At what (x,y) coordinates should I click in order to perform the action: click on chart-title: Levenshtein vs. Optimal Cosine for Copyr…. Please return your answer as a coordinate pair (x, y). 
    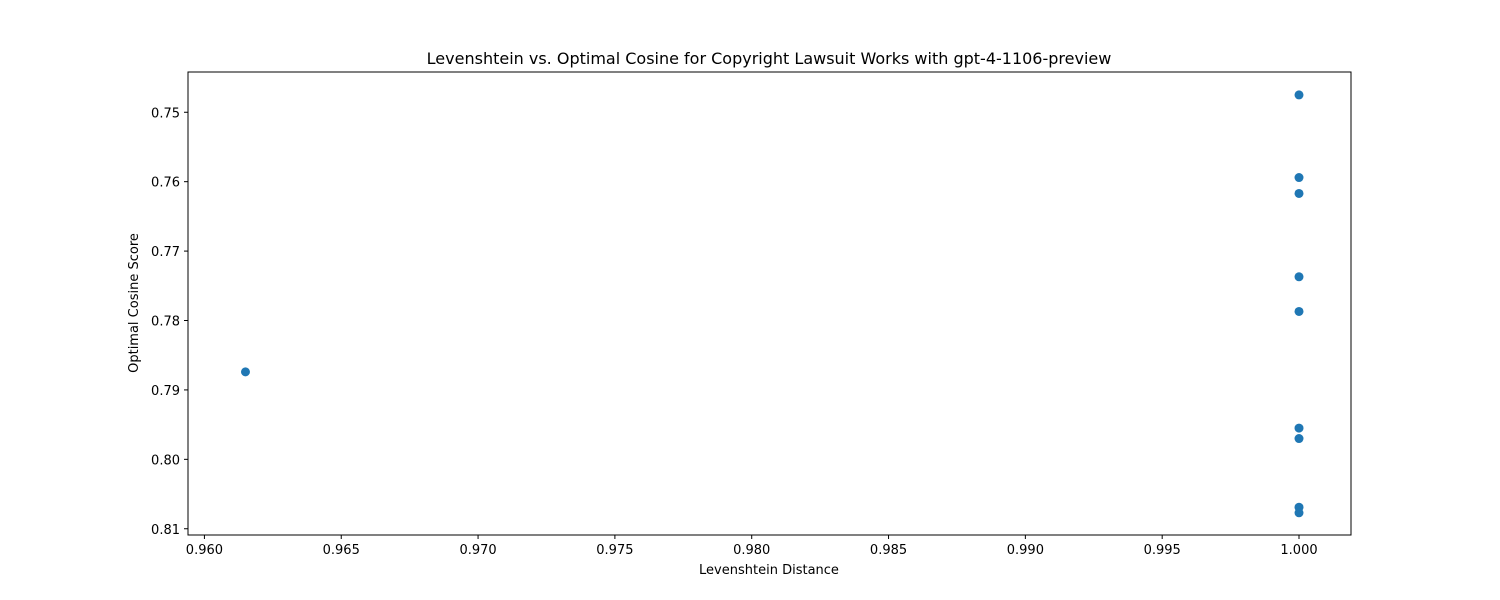
    Looking at the image, I should click on (769, 58).